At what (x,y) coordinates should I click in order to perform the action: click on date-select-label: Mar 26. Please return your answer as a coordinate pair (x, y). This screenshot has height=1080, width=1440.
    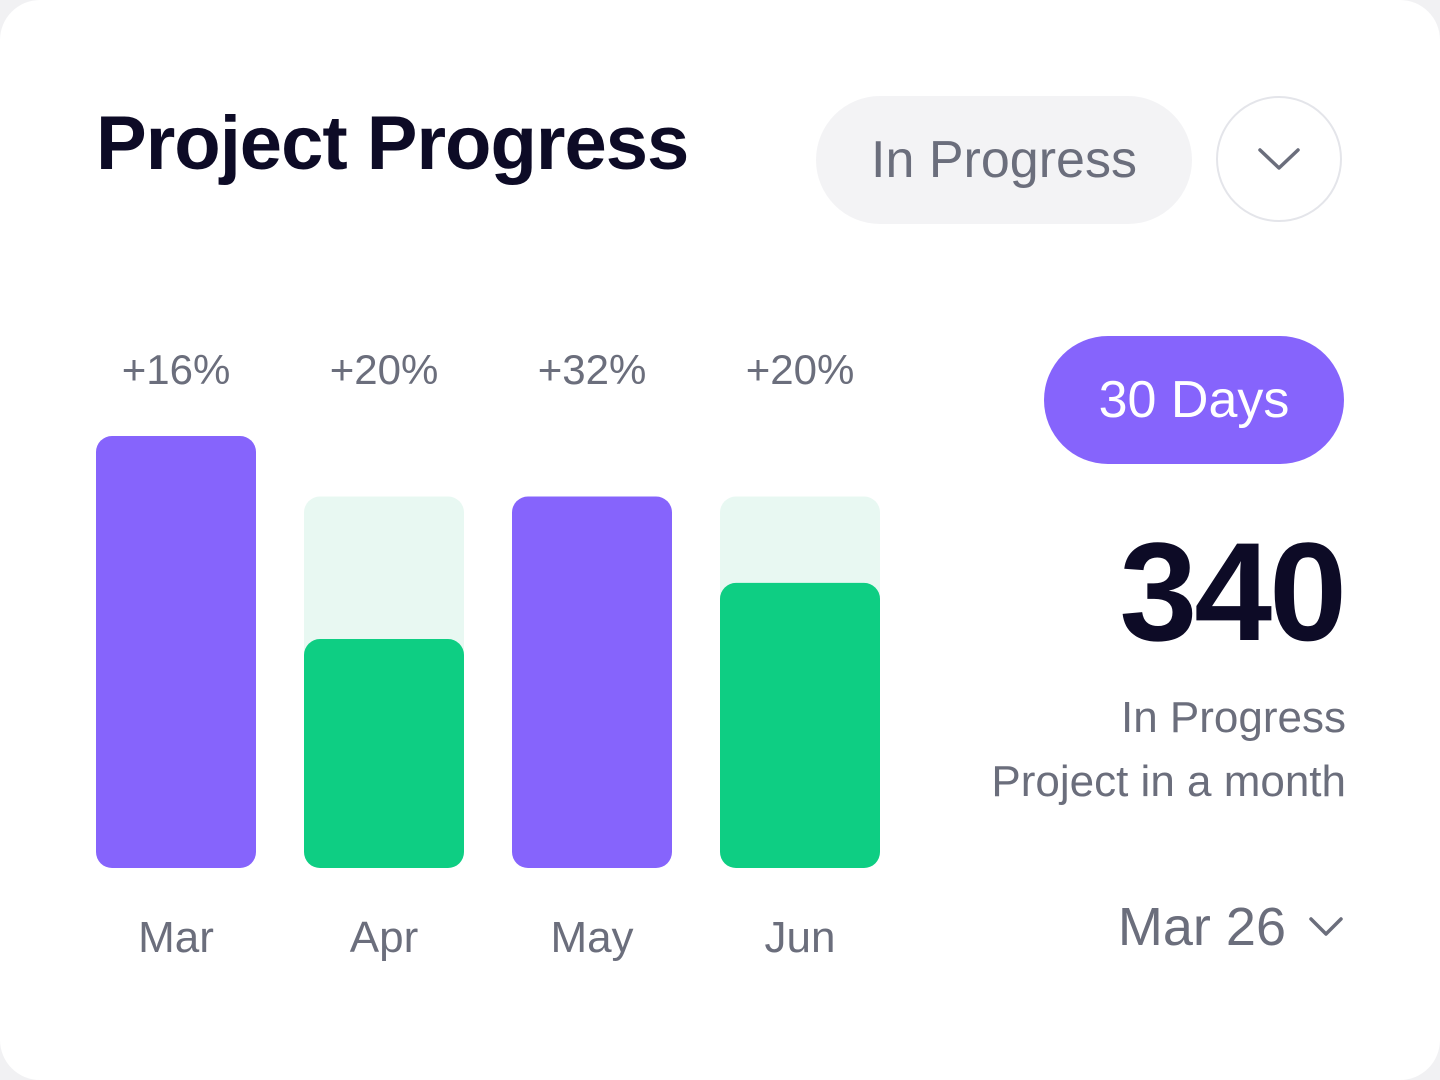
    Looking at the image, I should click on (1201, 927).